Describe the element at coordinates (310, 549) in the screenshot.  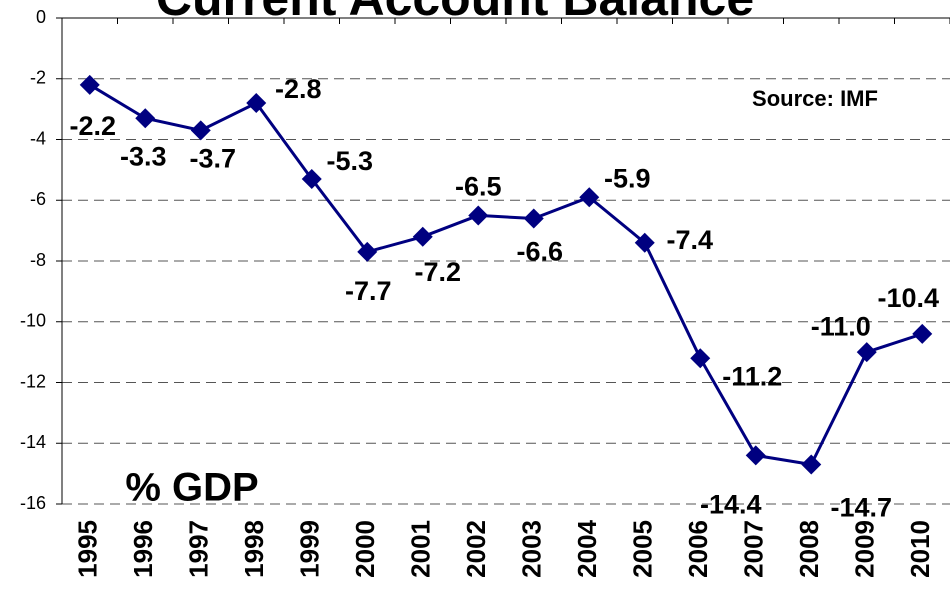
I see `x-tick-label: 1999` at that location.